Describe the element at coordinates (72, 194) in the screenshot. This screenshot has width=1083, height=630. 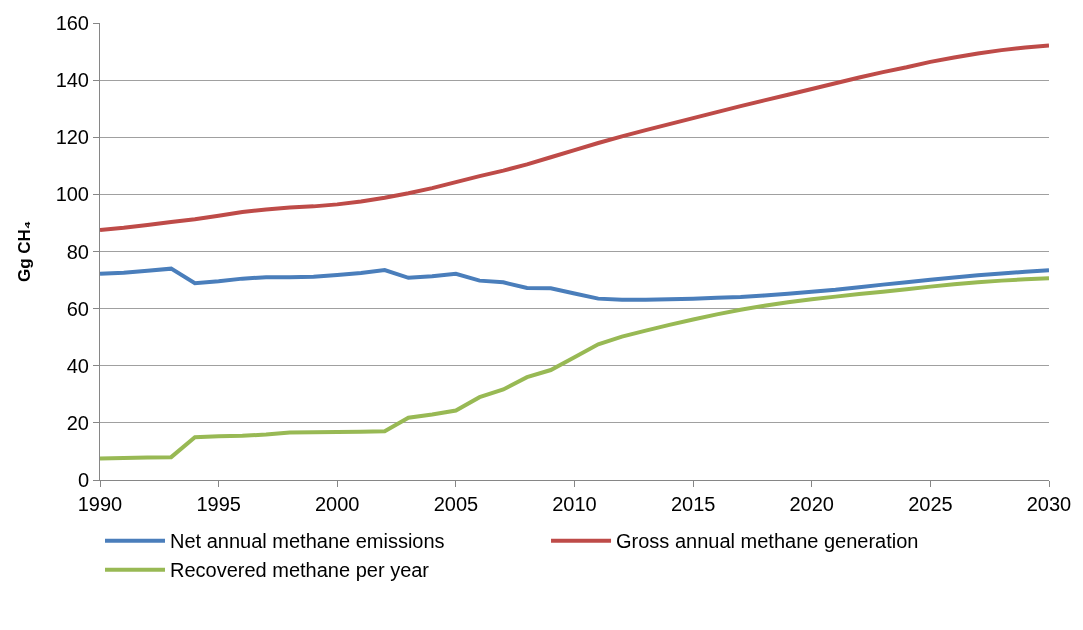
I see `y-tick-label: 100` at that location.